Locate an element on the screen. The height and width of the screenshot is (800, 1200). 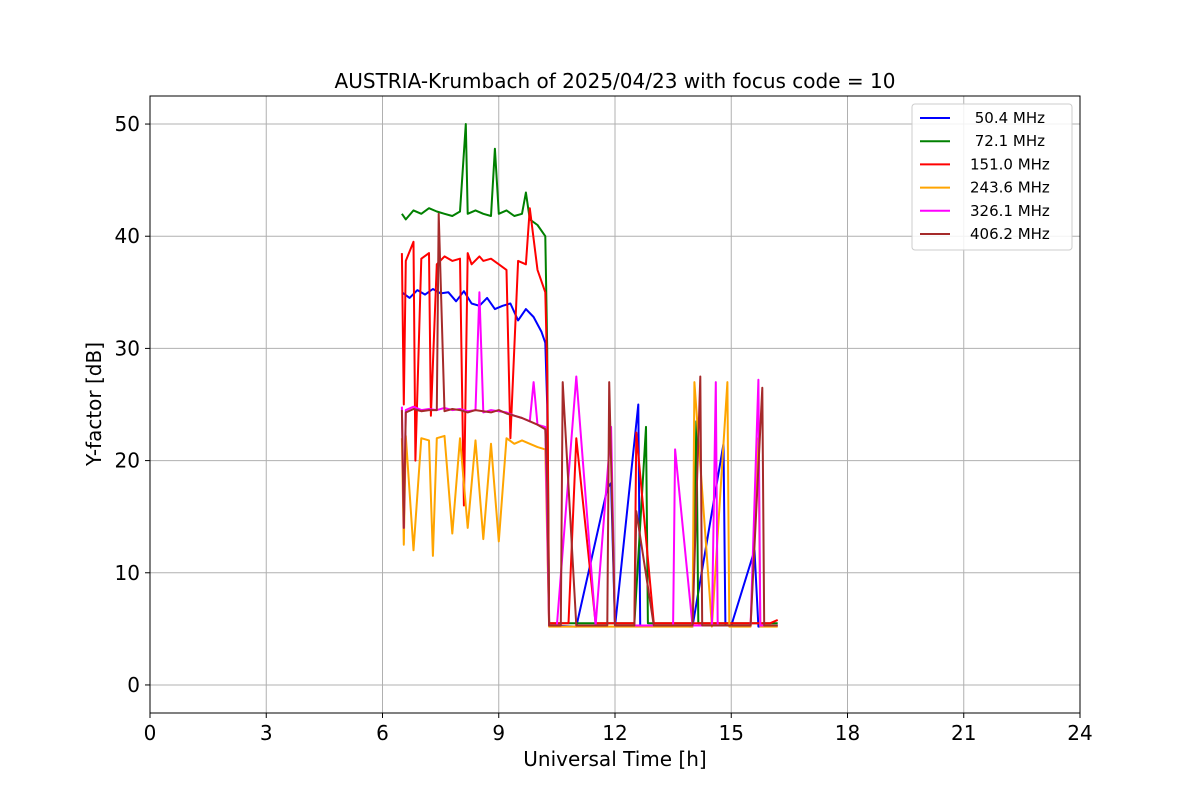
x-tick-label: 24 is located at coordinates (1079, 733).